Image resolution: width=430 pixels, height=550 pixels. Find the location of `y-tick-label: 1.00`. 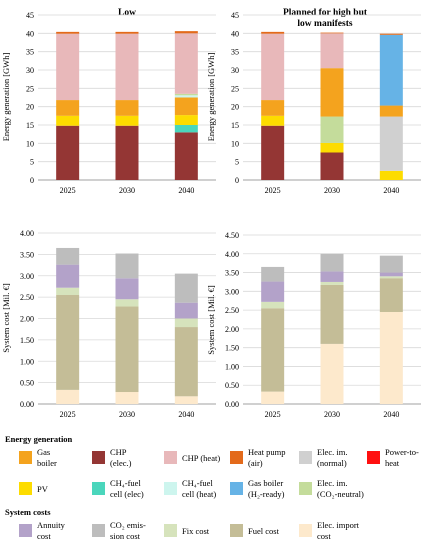

y-tick-label: 1.00 is located at coordinates (27, 361).